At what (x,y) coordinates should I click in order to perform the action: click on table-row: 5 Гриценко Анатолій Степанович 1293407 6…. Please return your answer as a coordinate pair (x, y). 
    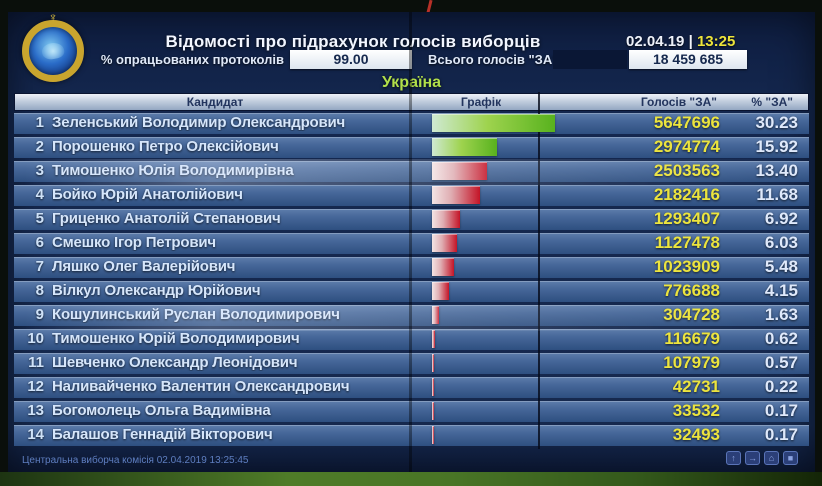
    Looking at the image, I should click on (411, 219).